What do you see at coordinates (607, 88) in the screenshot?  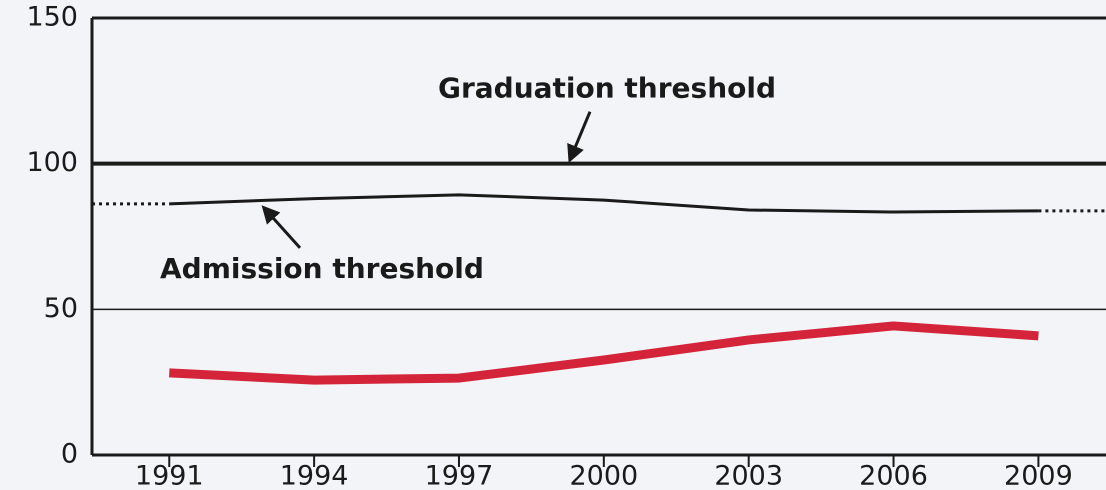 I see `threshold-label: Graduation threshold` at bounding box center [607, 88].